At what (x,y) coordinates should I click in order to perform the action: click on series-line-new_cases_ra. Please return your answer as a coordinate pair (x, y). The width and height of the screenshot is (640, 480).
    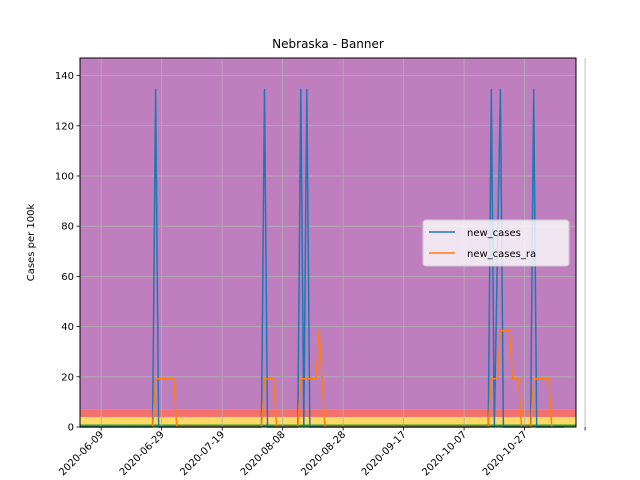
    Looking at the image, I should click on (352, 378).